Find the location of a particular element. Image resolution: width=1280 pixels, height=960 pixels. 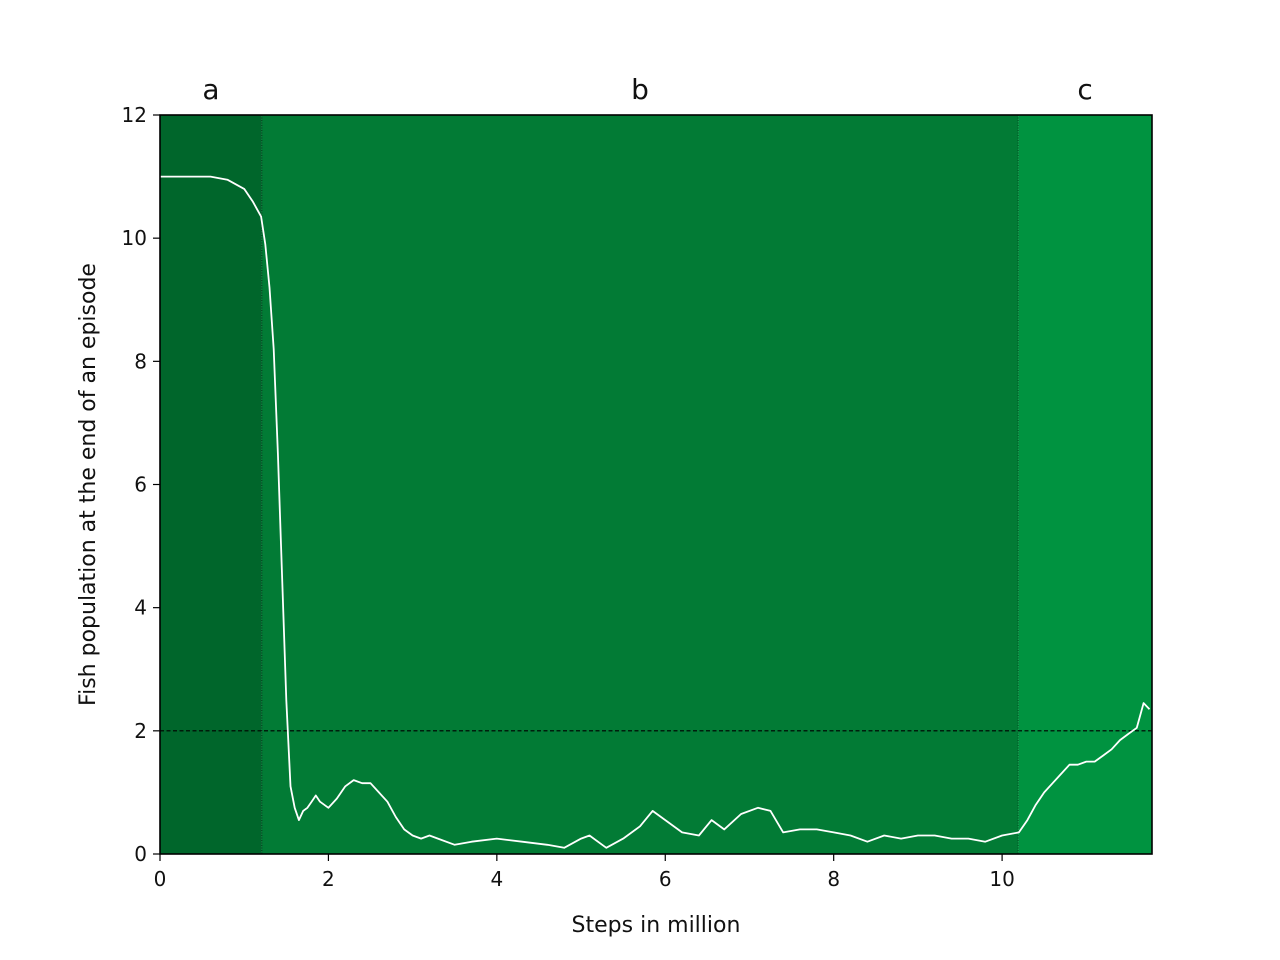

y-axis-label: Fish population at the end of an episode is located at coordinates (88, 484).